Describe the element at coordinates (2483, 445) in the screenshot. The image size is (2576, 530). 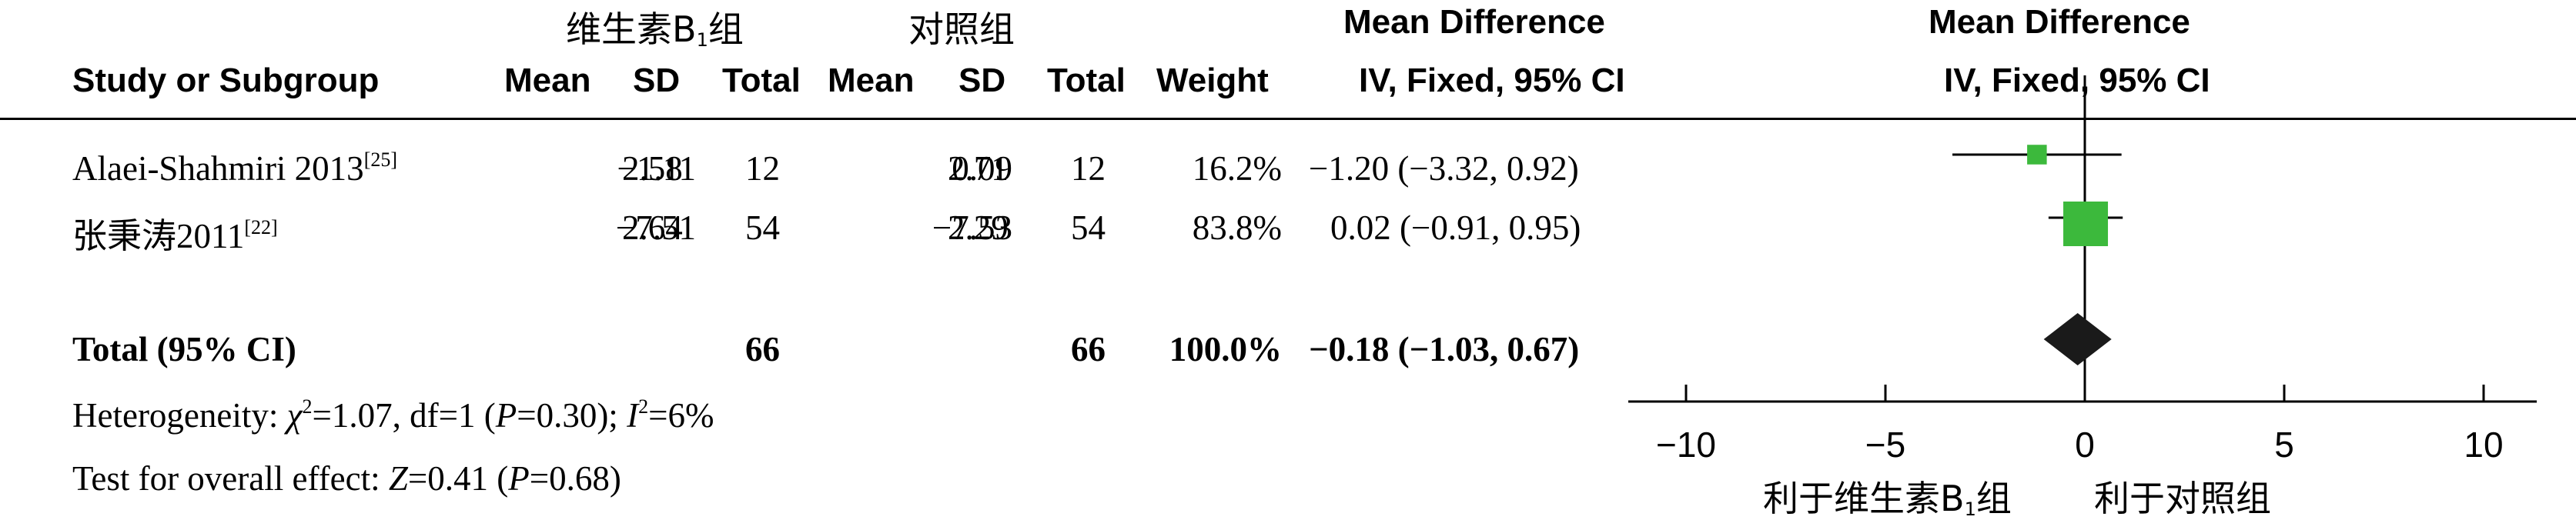
I see `x-axis-tick-label: 10` at that location.